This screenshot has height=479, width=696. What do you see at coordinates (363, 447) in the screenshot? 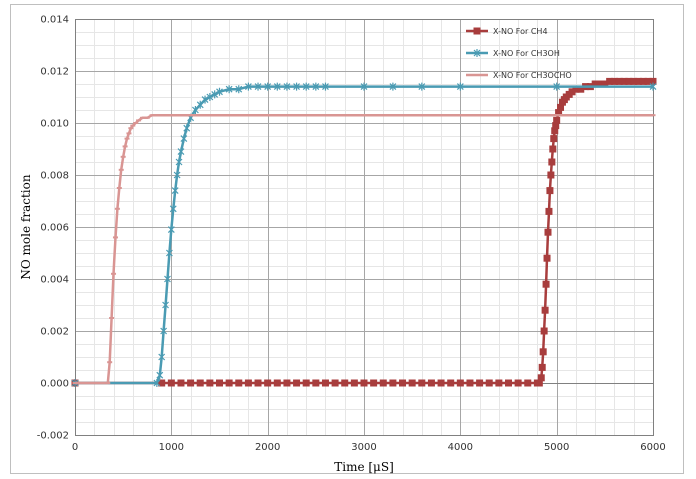
I see `x-tick-label: 3000` at bounding box center [363, 447].